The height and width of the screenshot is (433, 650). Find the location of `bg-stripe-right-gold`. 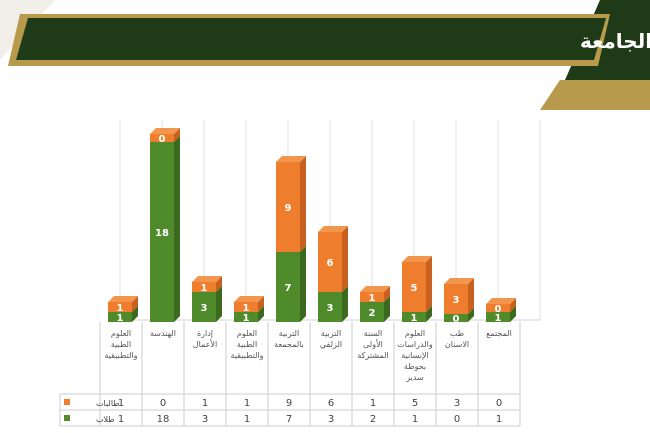

bg-stripe-right-gold is located at coordinates (595, 95).